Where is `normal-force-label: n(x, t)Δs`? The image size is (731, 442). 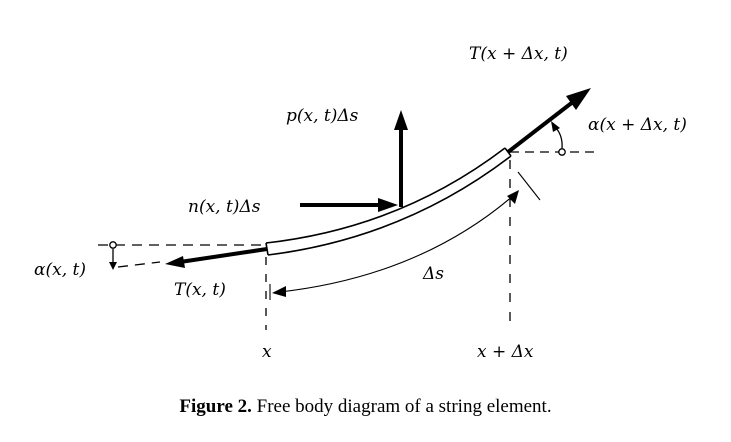
normal-force-label: n(x, t)Δs is located at coordinates (224, 207).